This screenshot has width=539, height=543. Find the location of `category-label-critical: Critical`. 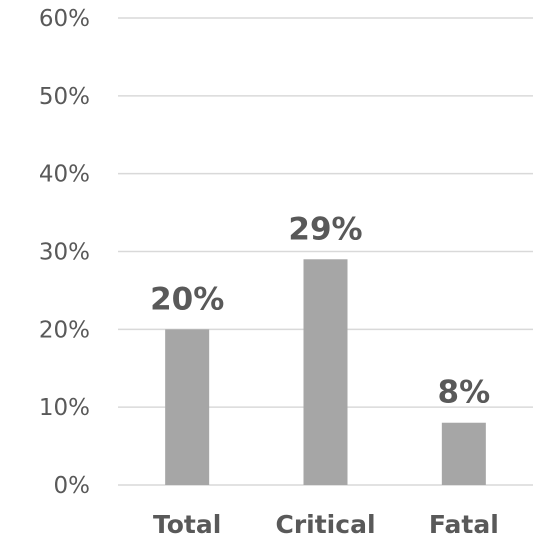

category-label-critical: Critical is located at coordinates (325, 524).